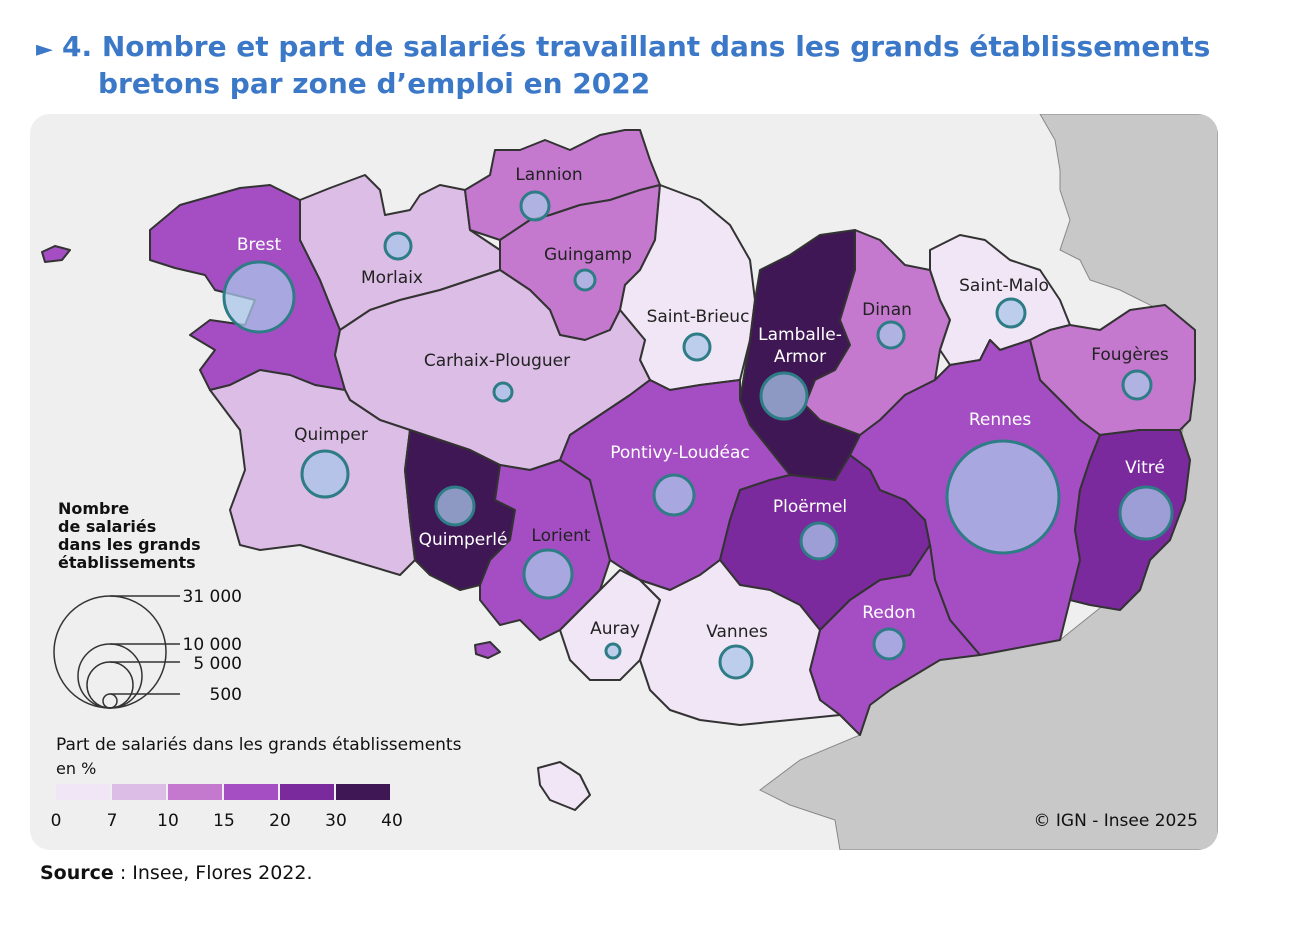 The height and width of the screenshot is (930, 1312). What do you see at coordinates (674, 495) in the screenshot?
I see `bubble-pontivy` at bounding box center [674, 495].